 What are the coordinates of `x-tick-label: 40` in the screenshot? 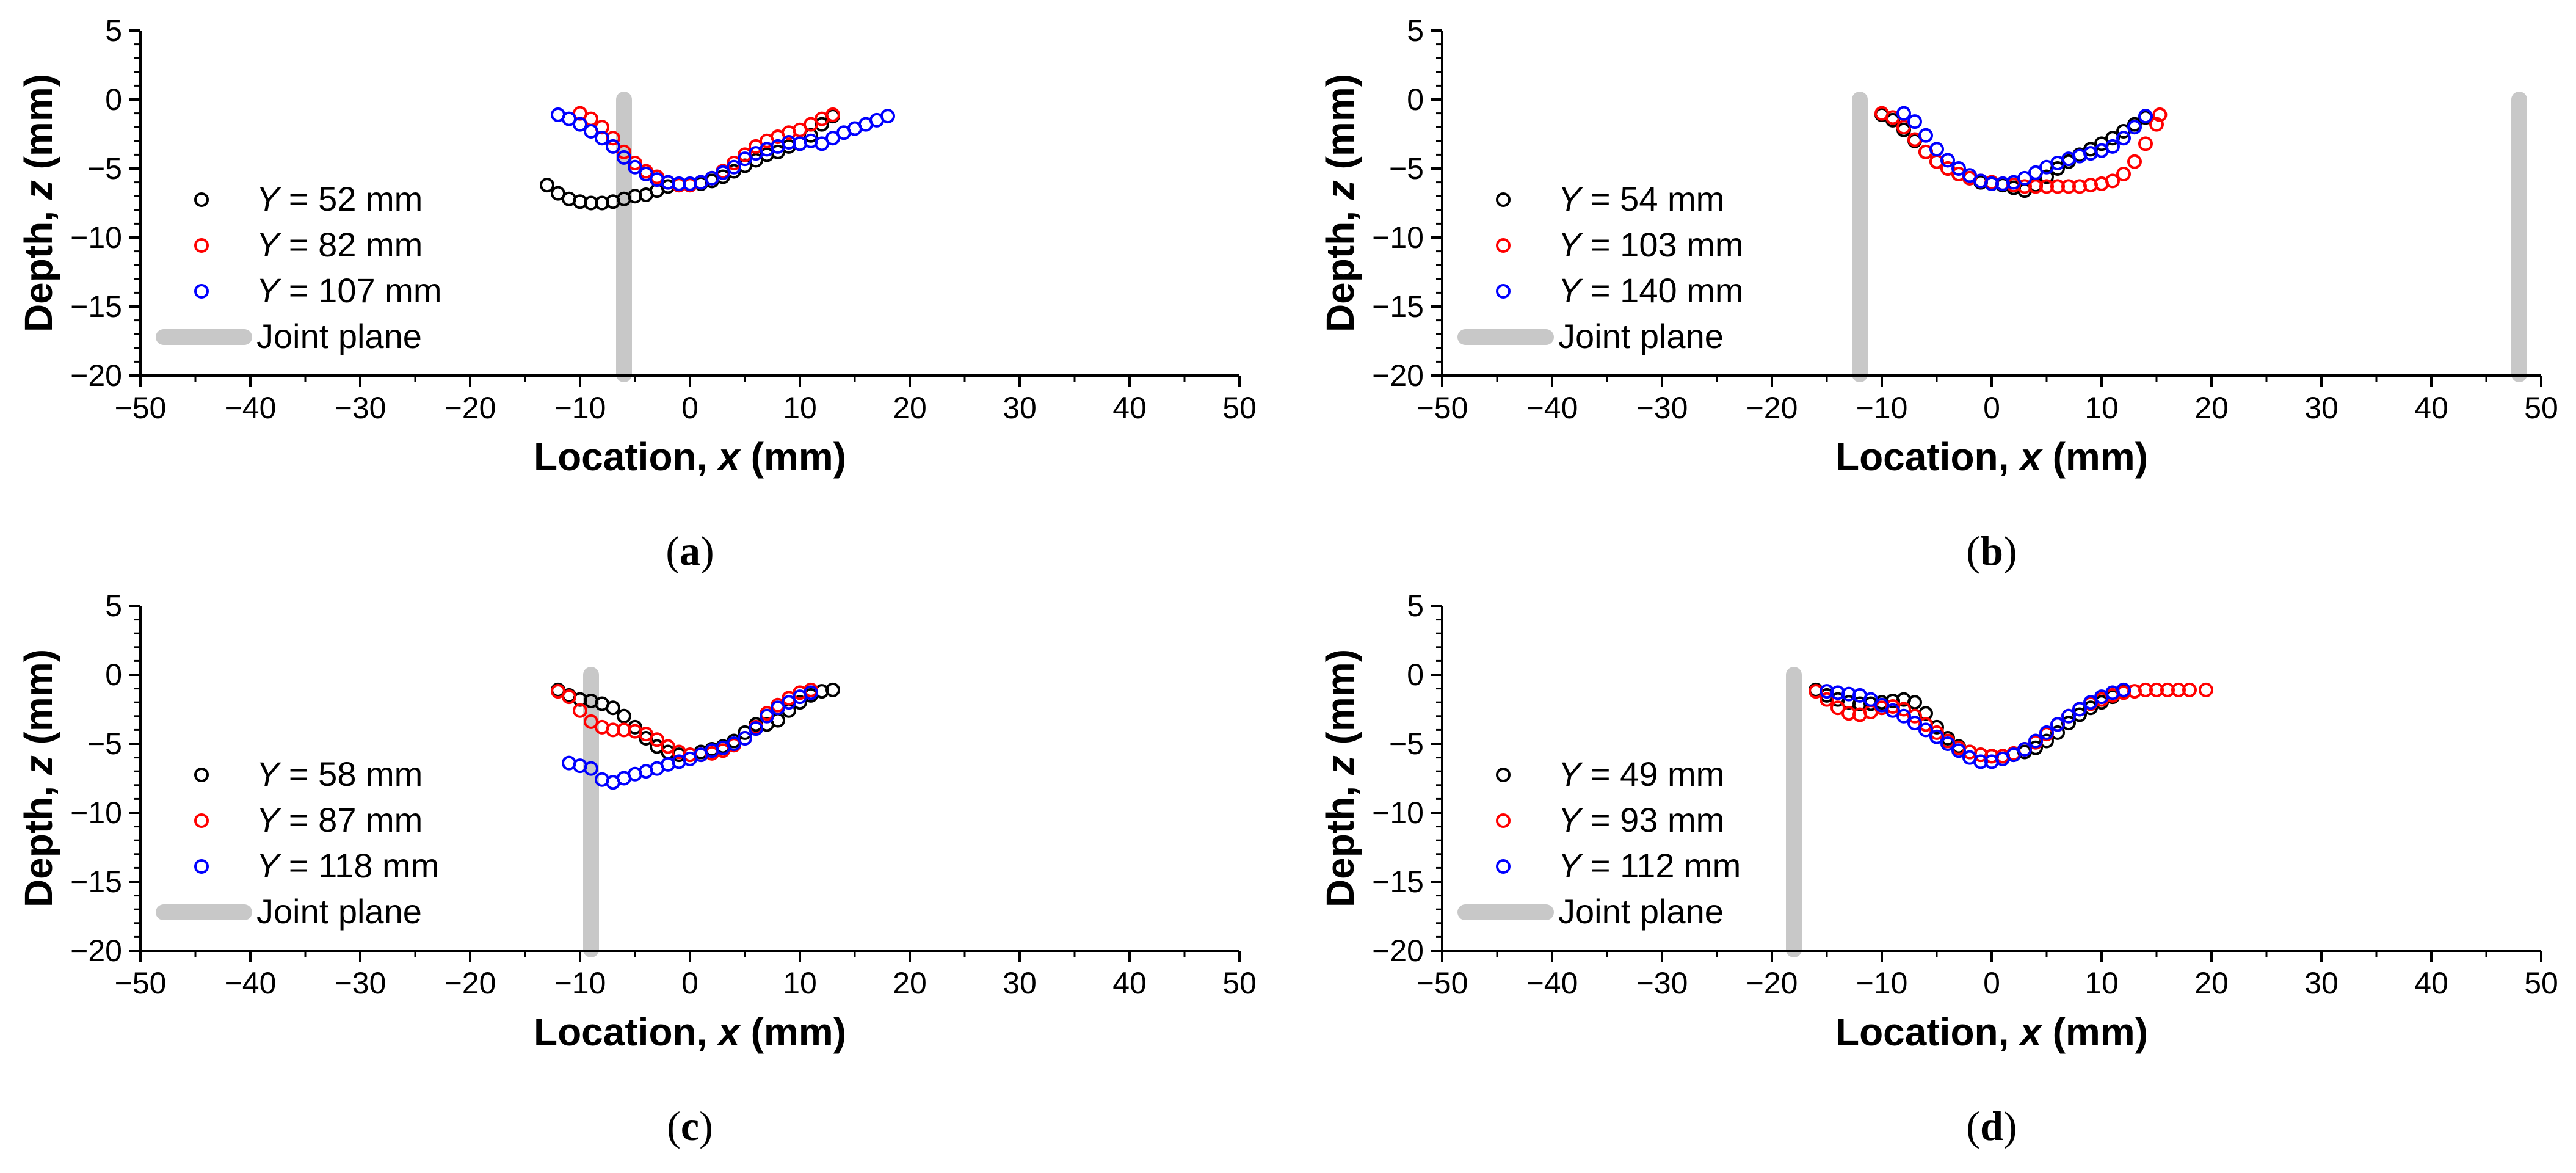 It's located at (2431, 408).